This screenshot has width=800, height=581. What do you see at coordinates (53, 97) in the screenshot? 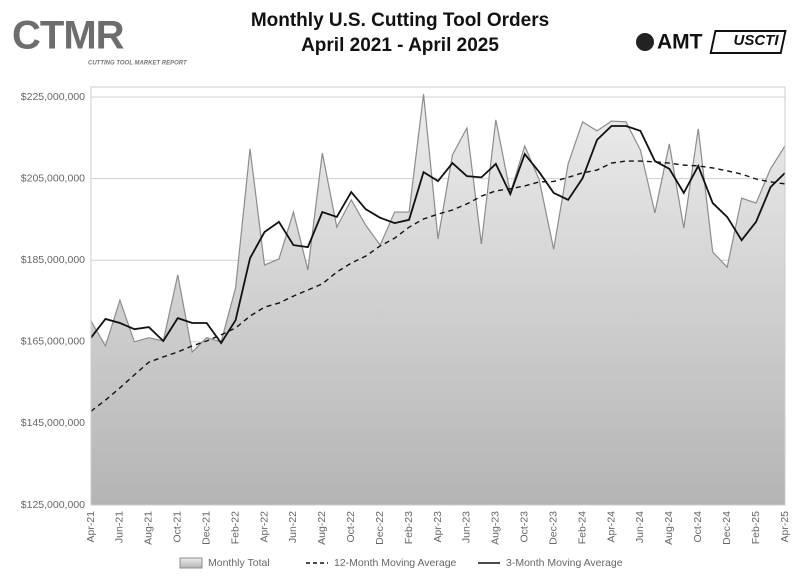
I see `y-tick-label: $225,000,000` at bounding box center [53, 97].